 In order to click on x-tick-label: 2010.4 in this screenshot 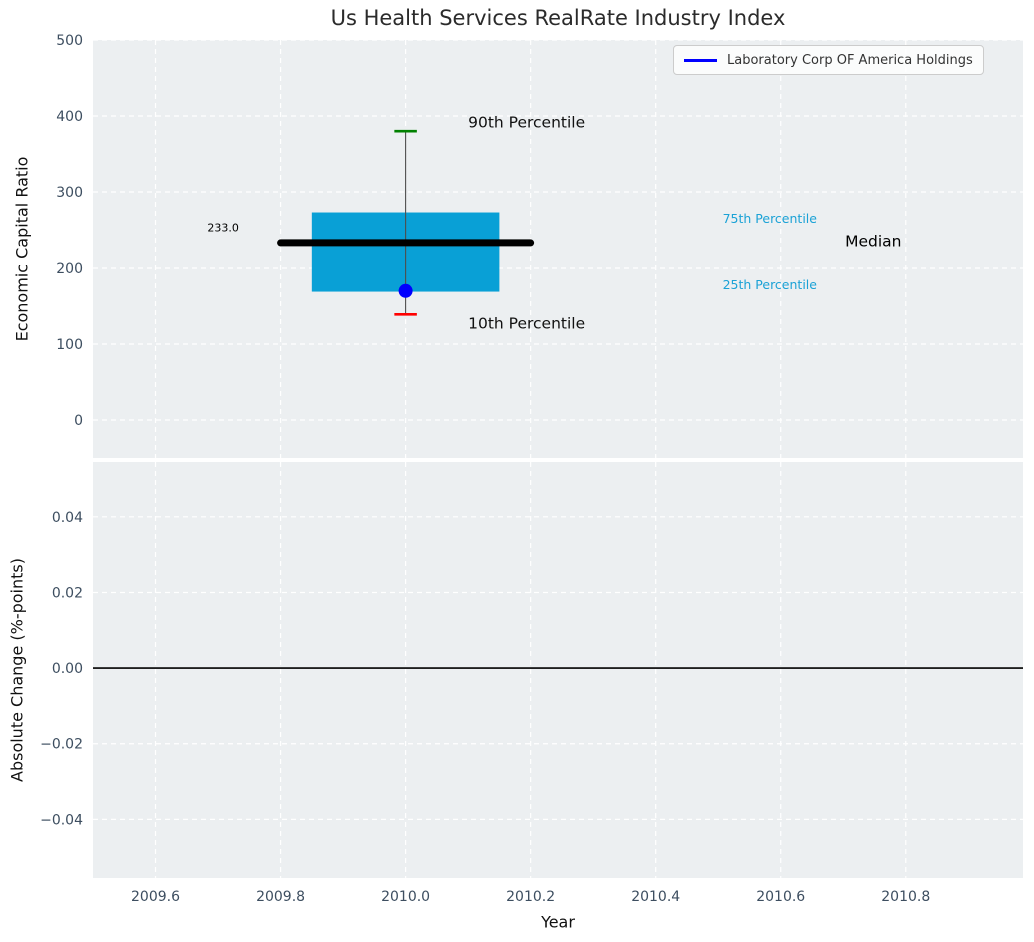, I will do `click(655, 897)`.